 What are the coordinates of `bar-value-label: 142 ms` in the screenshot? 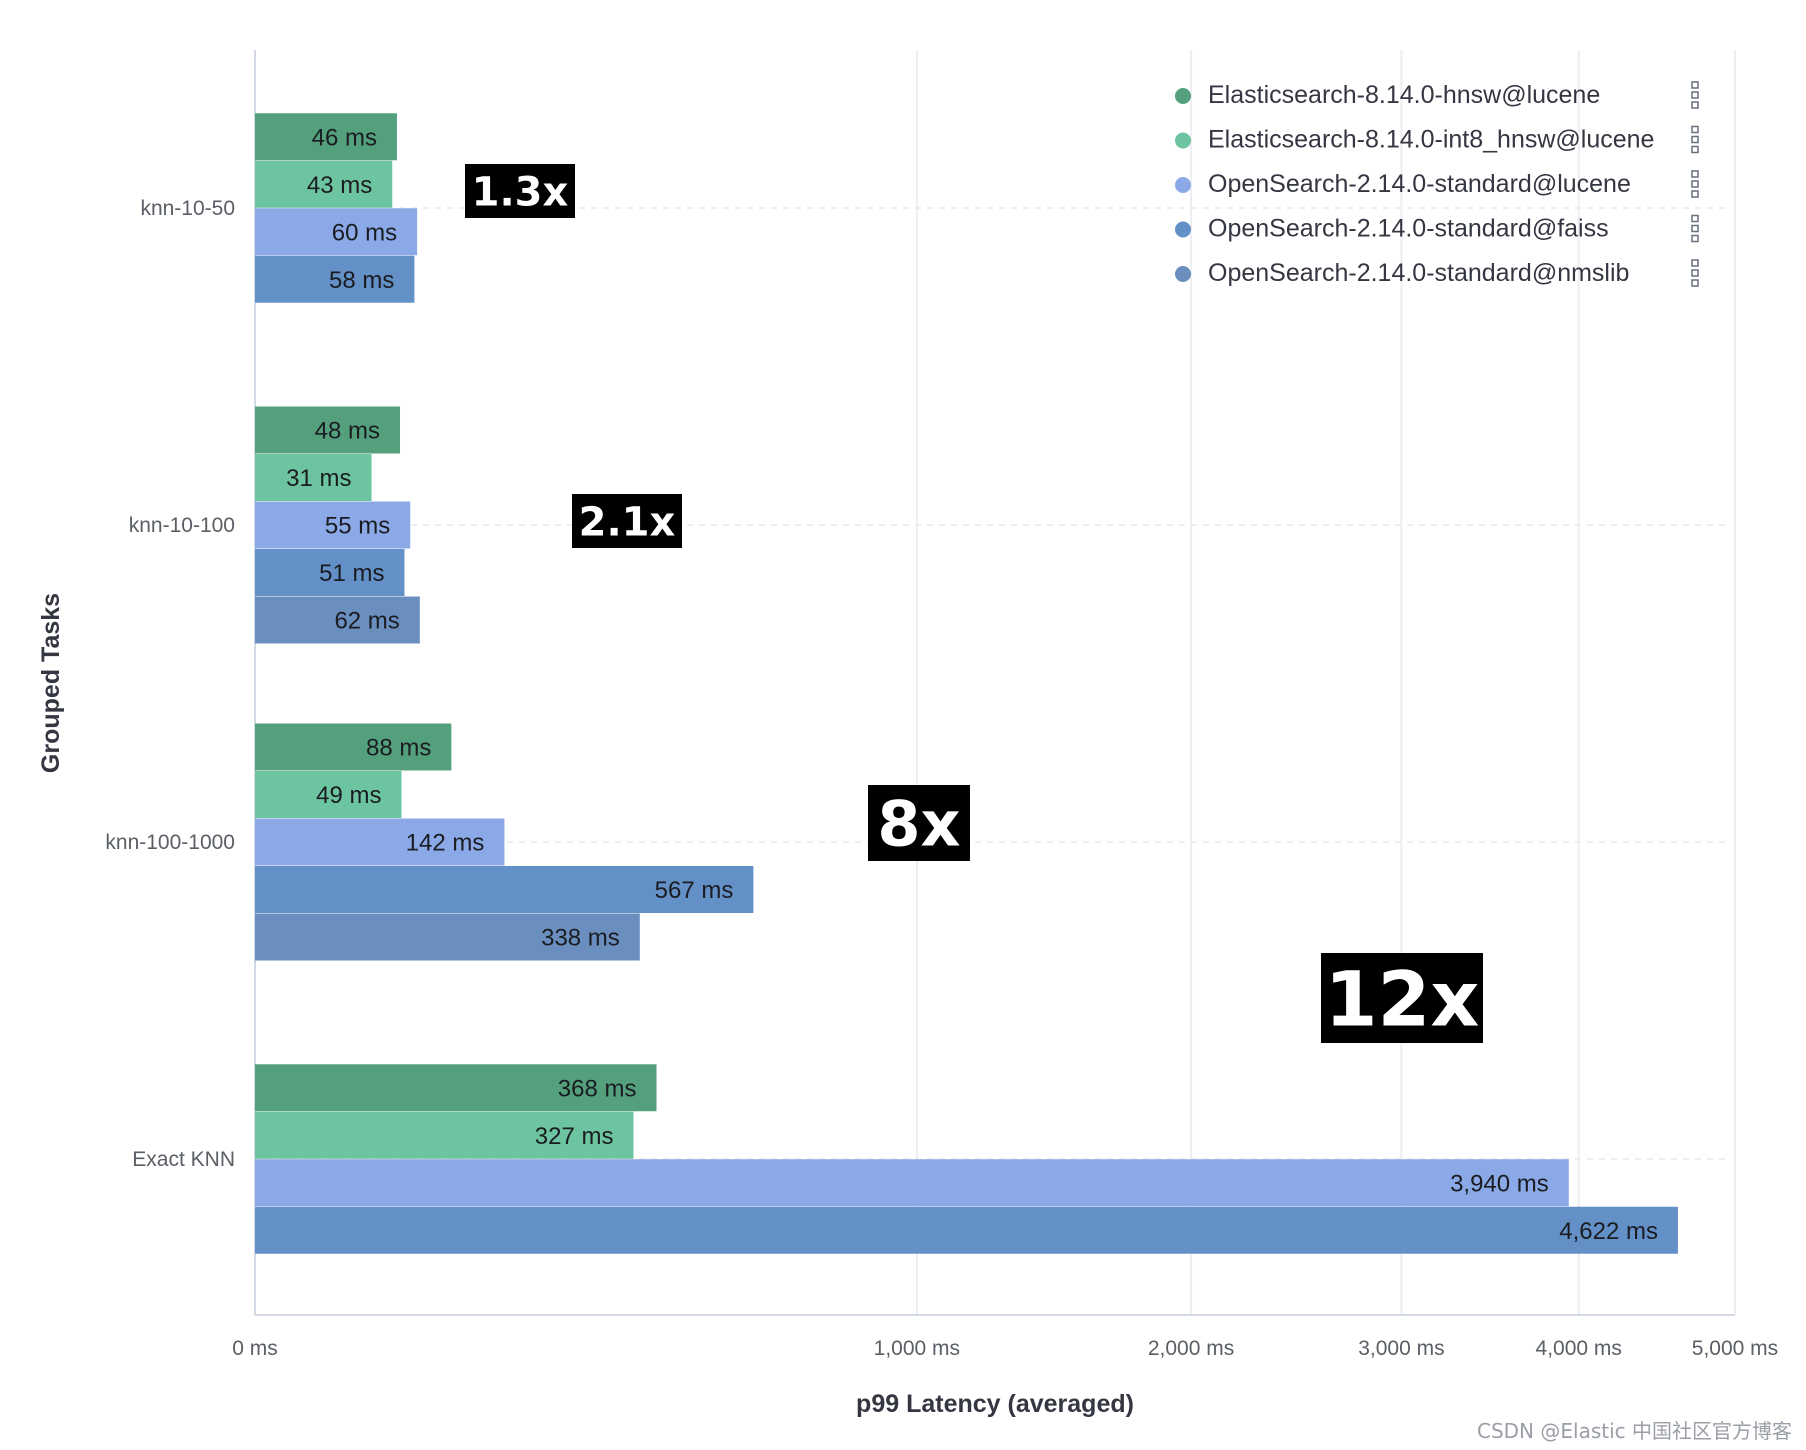 It's located at (445, 843).